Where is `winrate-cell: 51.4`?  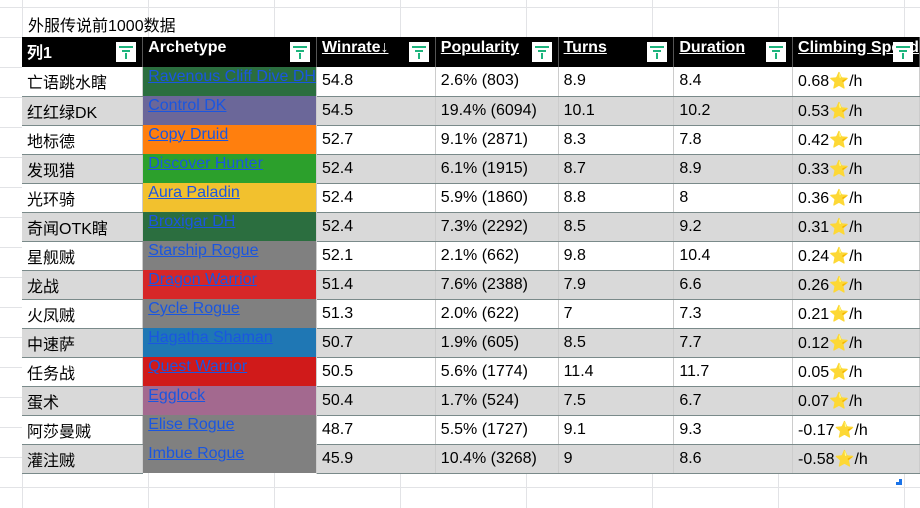
winrate-cell: 51.4 is located at coordinates (376, 285).